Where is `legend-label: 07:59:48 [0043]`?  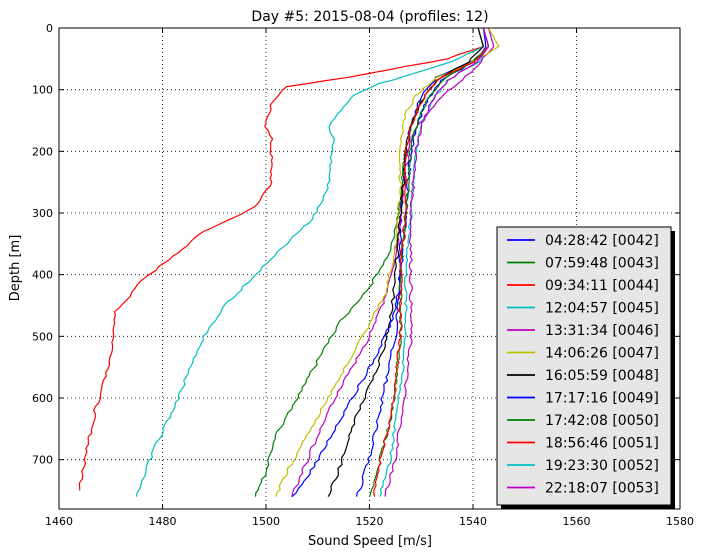 legend-label: 07:59:48 [0043] is located at coordinates (602, 264).